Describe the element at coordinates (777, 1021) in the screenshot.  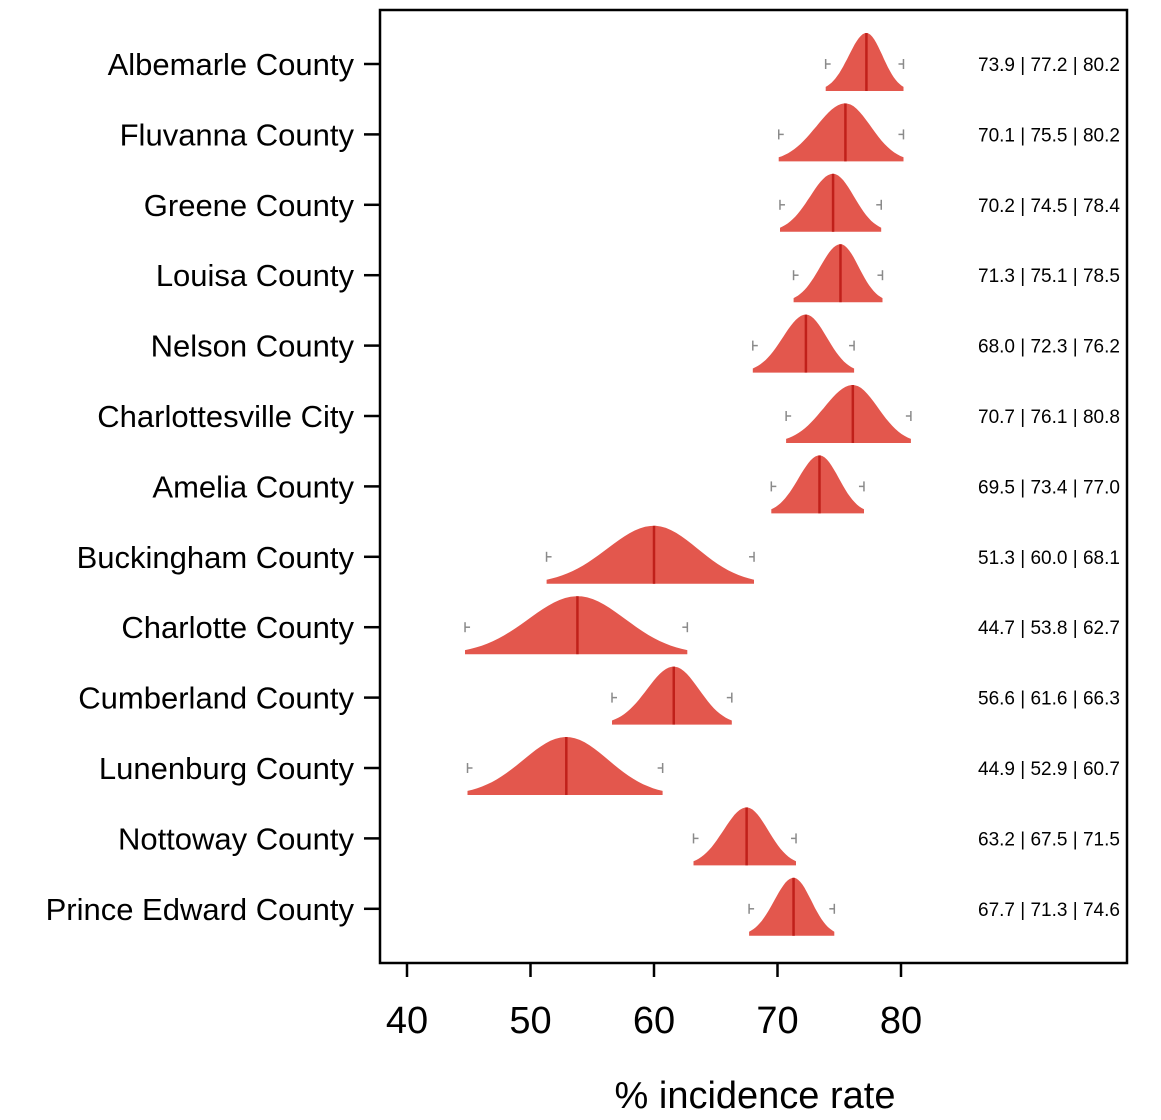
I see `x-tick-label: 70` at that location.